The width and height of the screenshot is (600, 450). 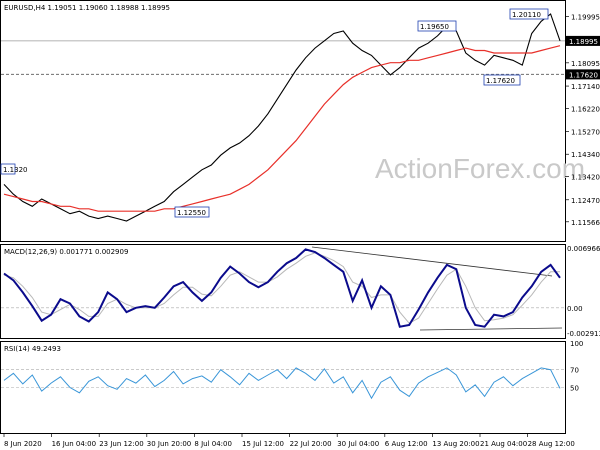 I want to click on rsi-line, so click(x=282, y=383).